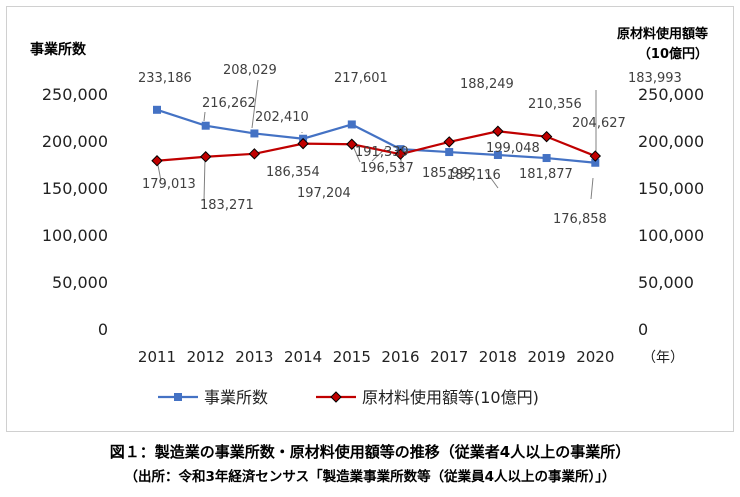 The width and height of the screenshot is (740, 497). What do you see at coordinates (254, 357) in the screenshot?
I see `x-tick-2013: 2013` at bounding box center [254, 357].